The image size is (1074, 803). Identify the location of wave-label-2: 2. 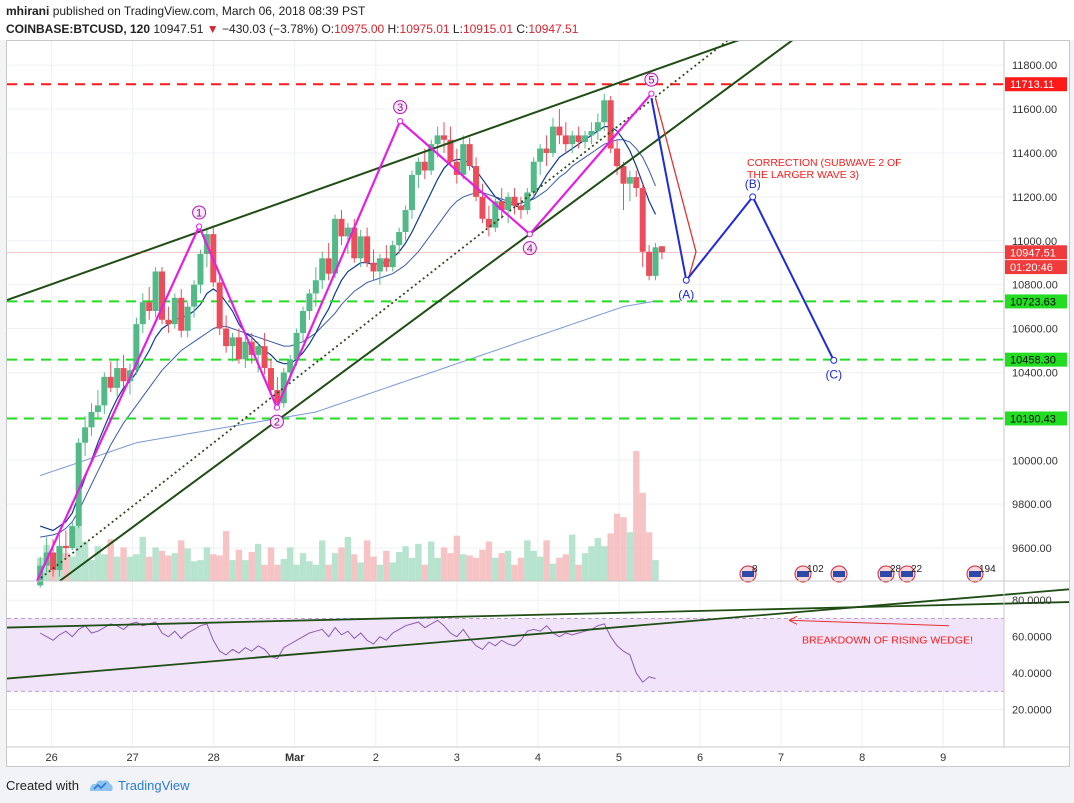
(277, 423).